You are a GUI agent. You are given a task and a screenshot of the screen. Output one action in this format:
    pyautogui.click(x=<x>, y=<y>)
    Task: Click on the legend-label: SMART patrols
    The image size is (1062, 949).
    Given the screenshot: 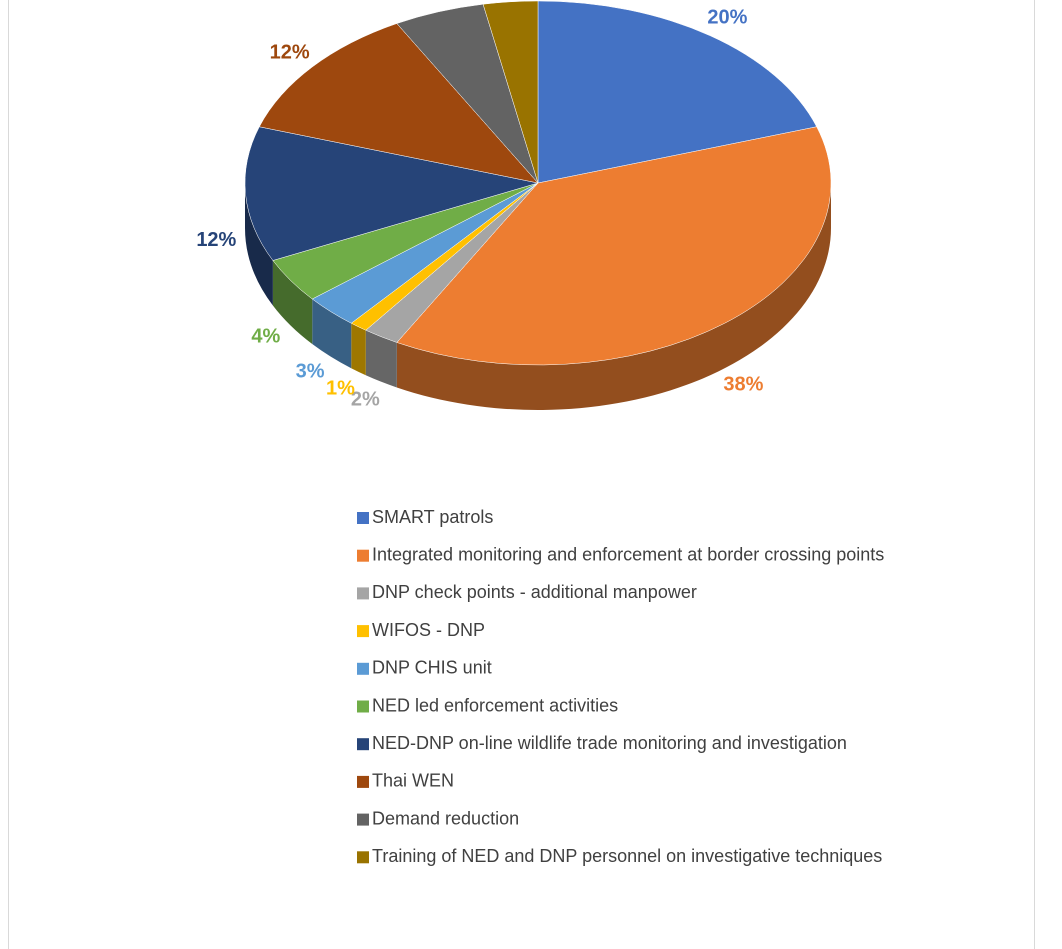 What is the action you would take?
    pyautogui.click(x=432, y=517)
    